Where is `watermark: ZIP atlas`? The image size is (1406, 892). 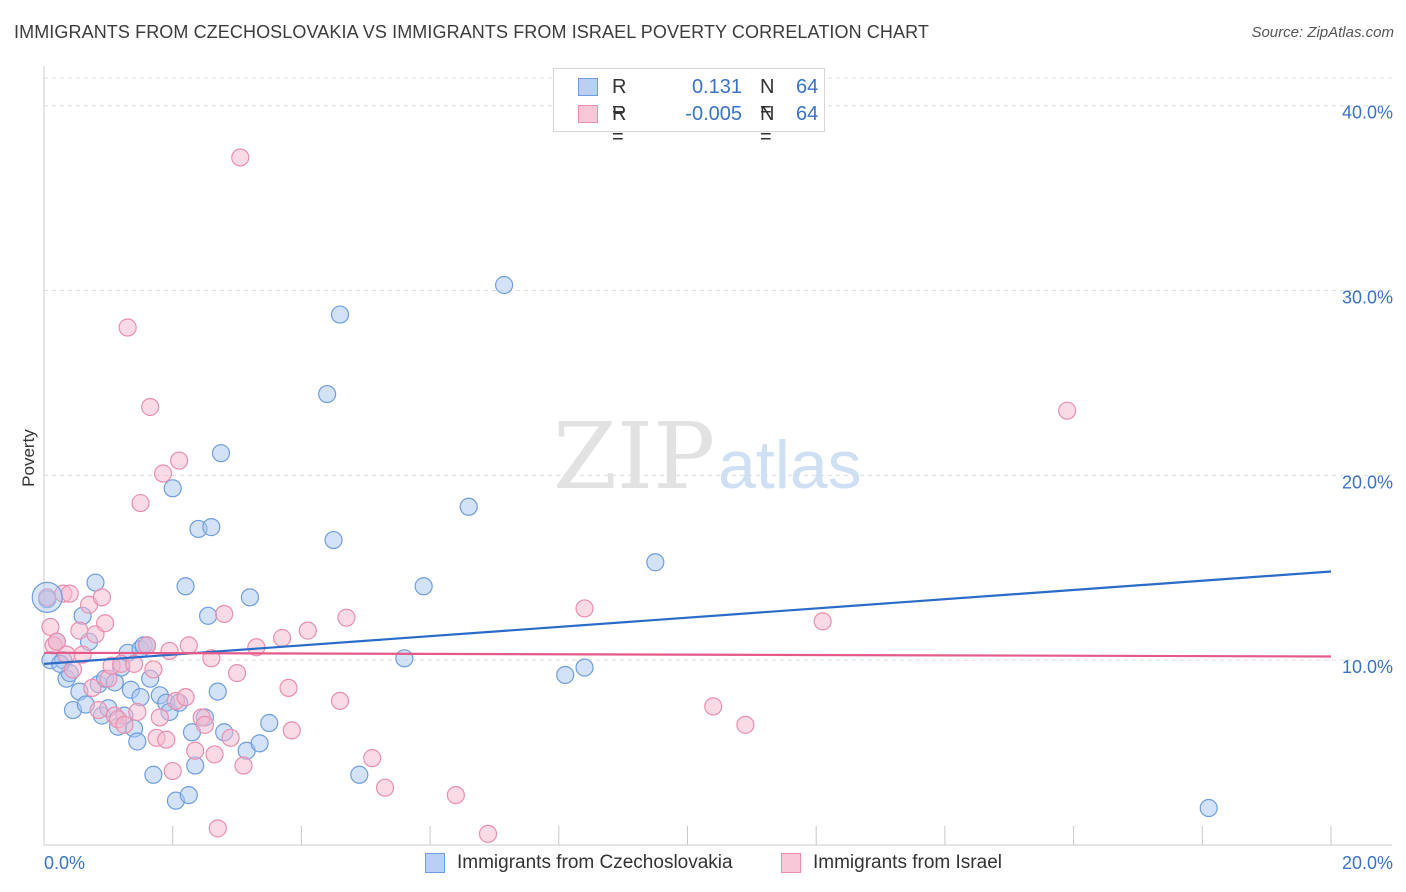
watermark: ZIP atlas is located at coordinates (707, 456).